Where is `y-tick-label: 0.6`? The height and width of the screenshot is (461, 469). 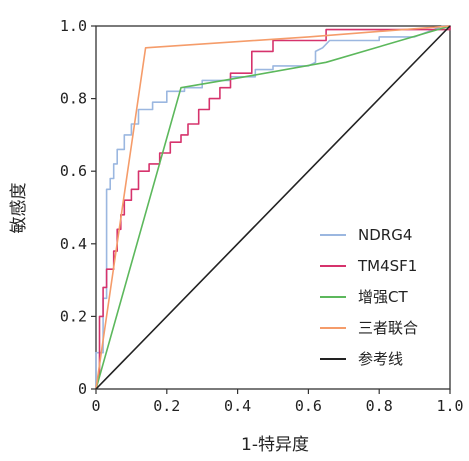
y-tick-label: 0.6 is located at coordinates (73, 171).